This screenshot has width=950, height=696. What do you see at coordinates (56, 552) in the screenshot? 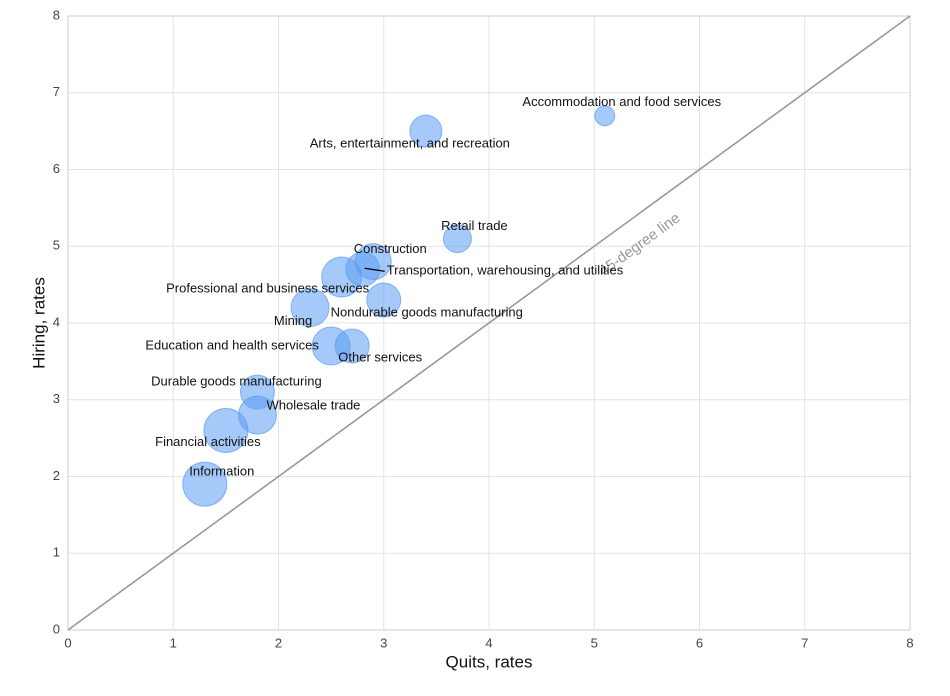
I see `y-tick-label: 1` at bounding box center [56, 552].